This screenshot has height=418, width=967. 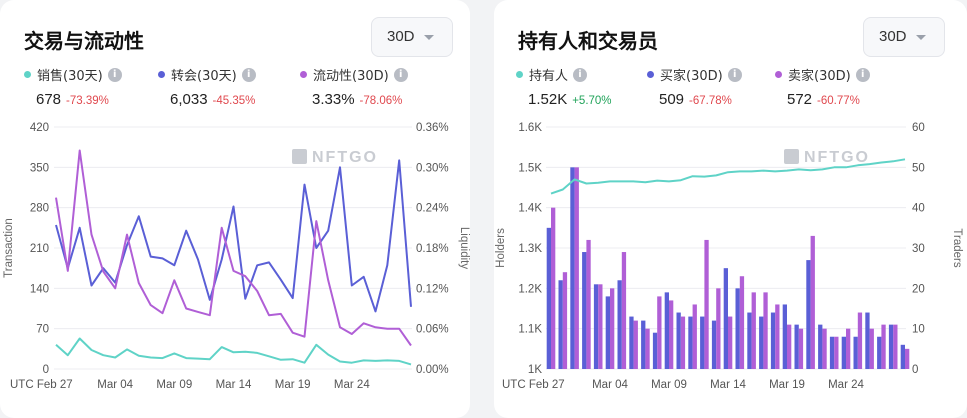 What do you see at coordinates (548, 99) in the screenshot?
I see `stat-value: 1.52K` at bounding box center [548, 99].